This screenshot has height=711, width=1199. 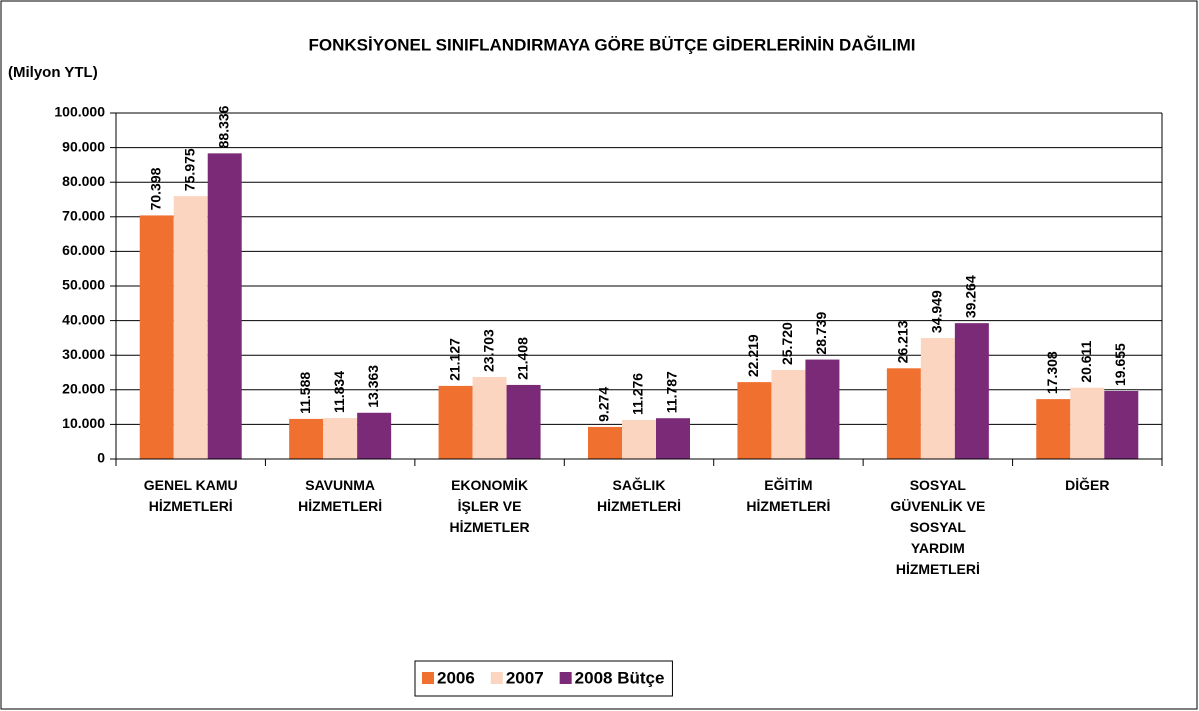 I want to click on legend-label: 2007, so click(x=525, y=677).